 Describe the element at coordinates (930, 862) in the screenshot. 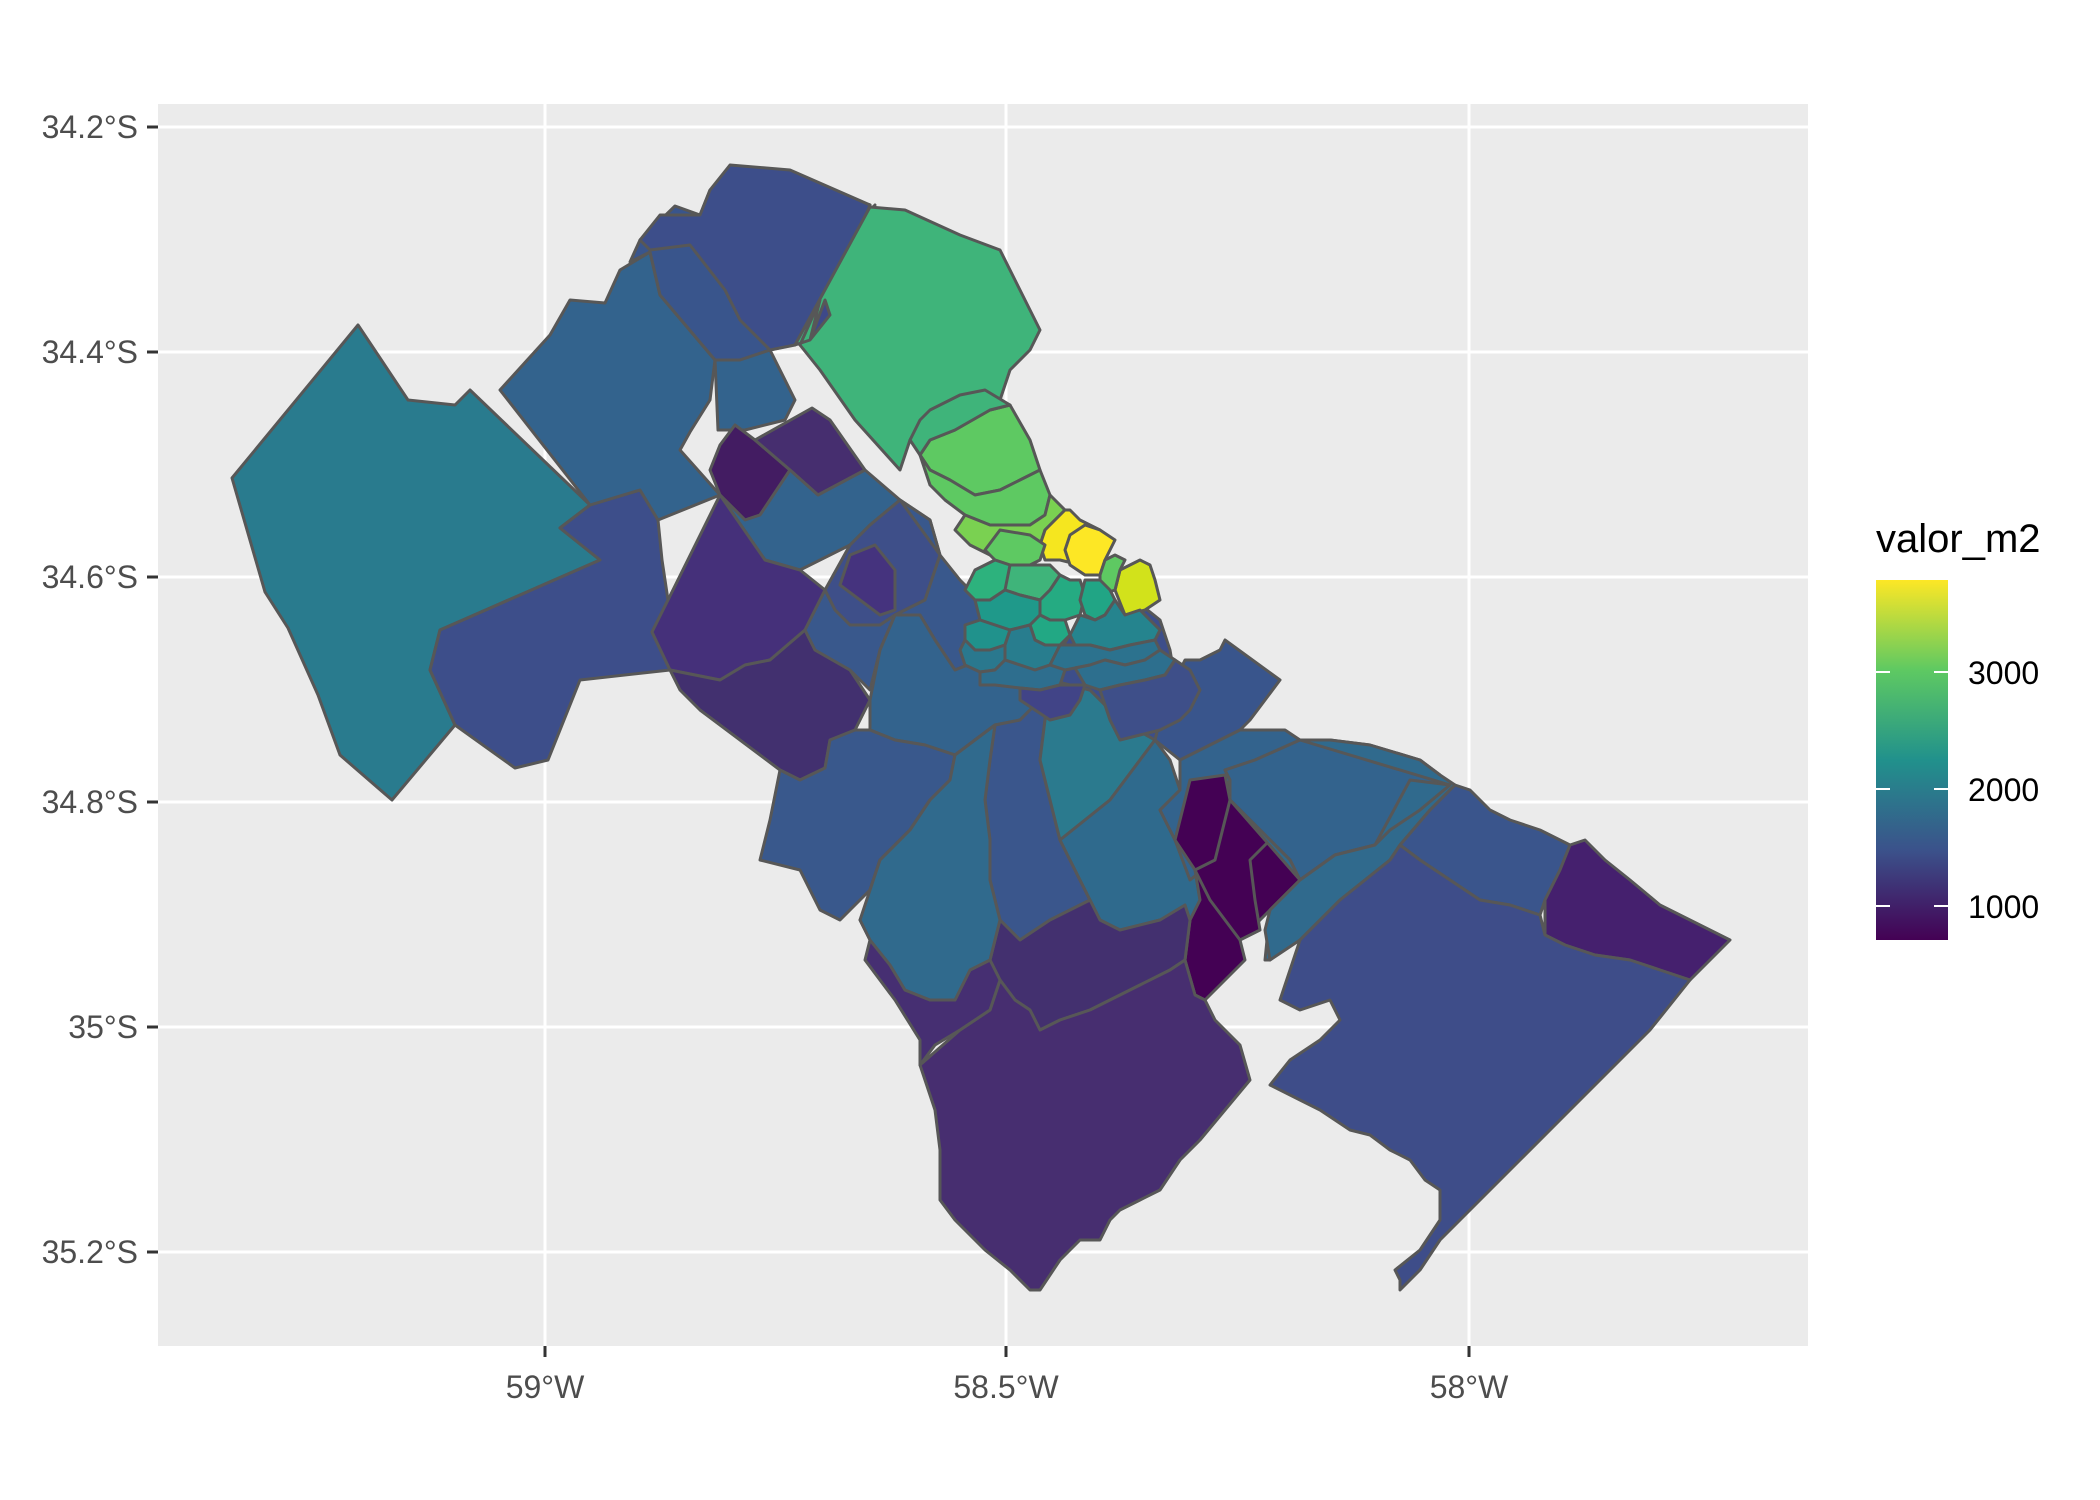

I see `region-south-2b` at that location.